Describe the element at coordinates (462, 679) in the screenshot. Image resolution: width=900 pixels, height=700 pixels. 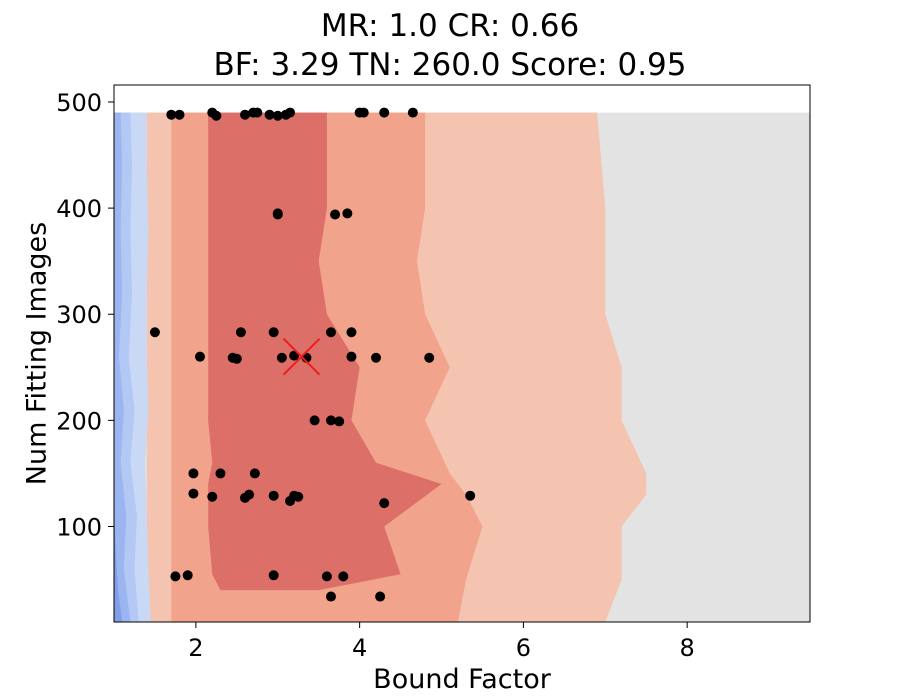
I see `x-axis-label: Bound Factor` at that location.